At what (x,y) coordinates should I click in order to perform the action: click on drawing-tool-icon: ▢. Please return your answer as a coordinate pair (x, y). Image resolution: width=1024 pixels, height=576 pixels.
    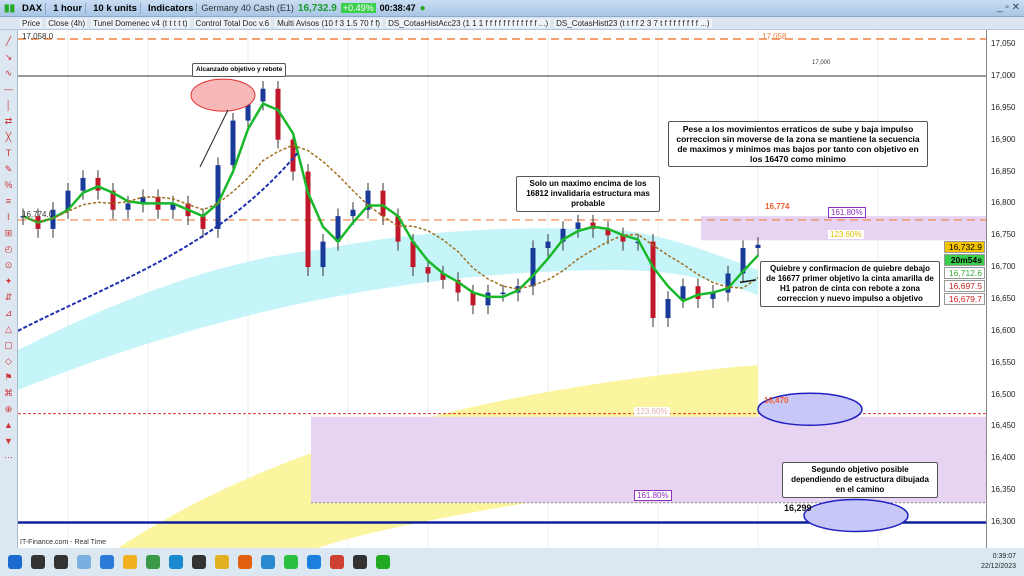
    Looking at the image, I should click on (8, 345).